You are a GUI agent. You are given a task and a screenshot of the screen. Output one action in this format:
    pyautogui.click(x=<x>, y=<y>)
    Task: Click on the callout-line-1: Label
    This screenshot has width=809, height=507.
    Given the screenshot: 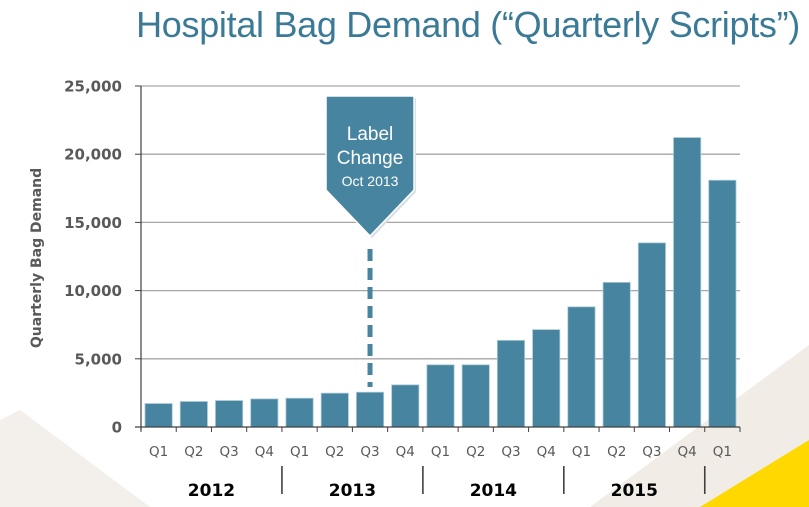 What is the action you would take?
    pyautogui.click(x=370, y=134)
    